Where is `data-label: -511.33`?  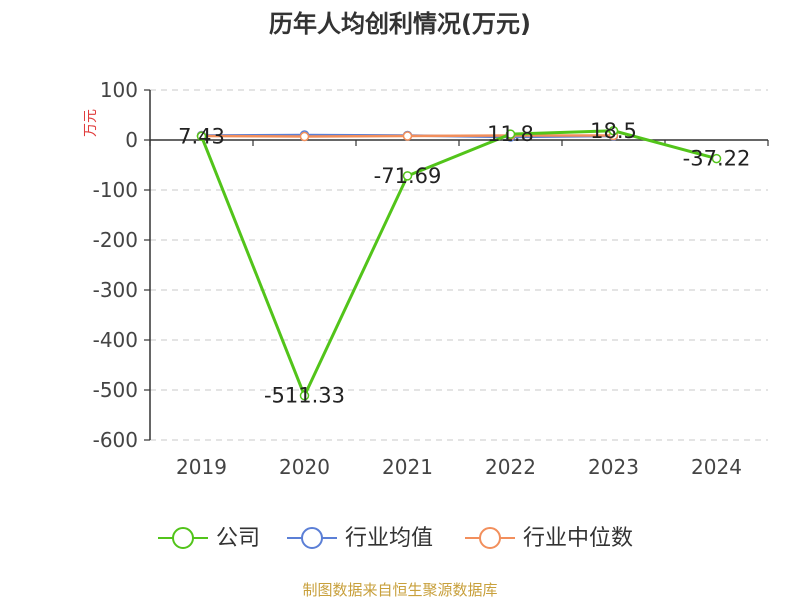 data-label: -511.33 is located at coordinates (304, 396).